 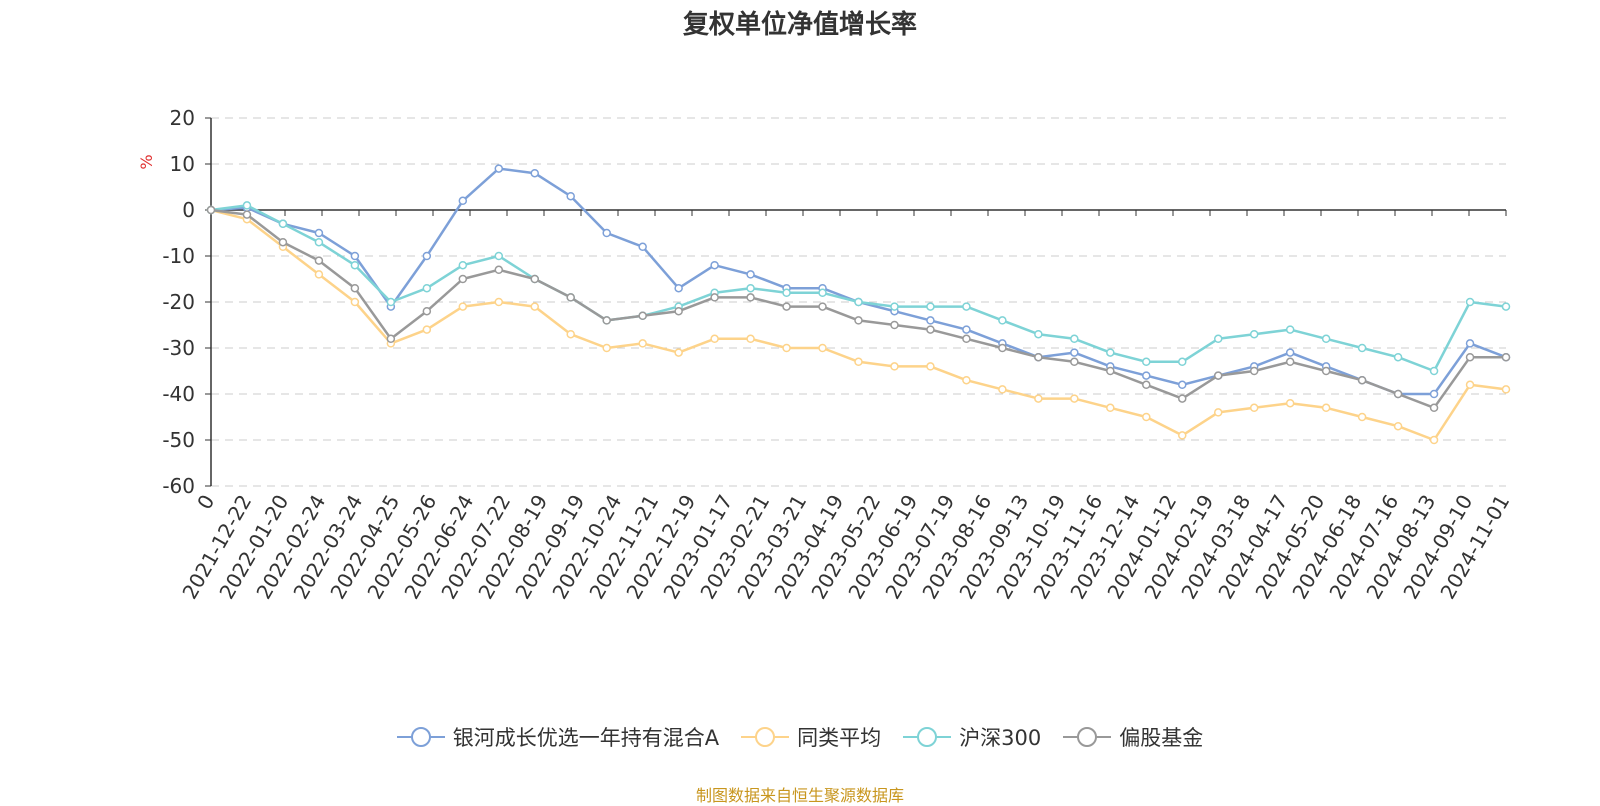 I want to click on legend-item: 沪深300, so click(x=972, y=737).